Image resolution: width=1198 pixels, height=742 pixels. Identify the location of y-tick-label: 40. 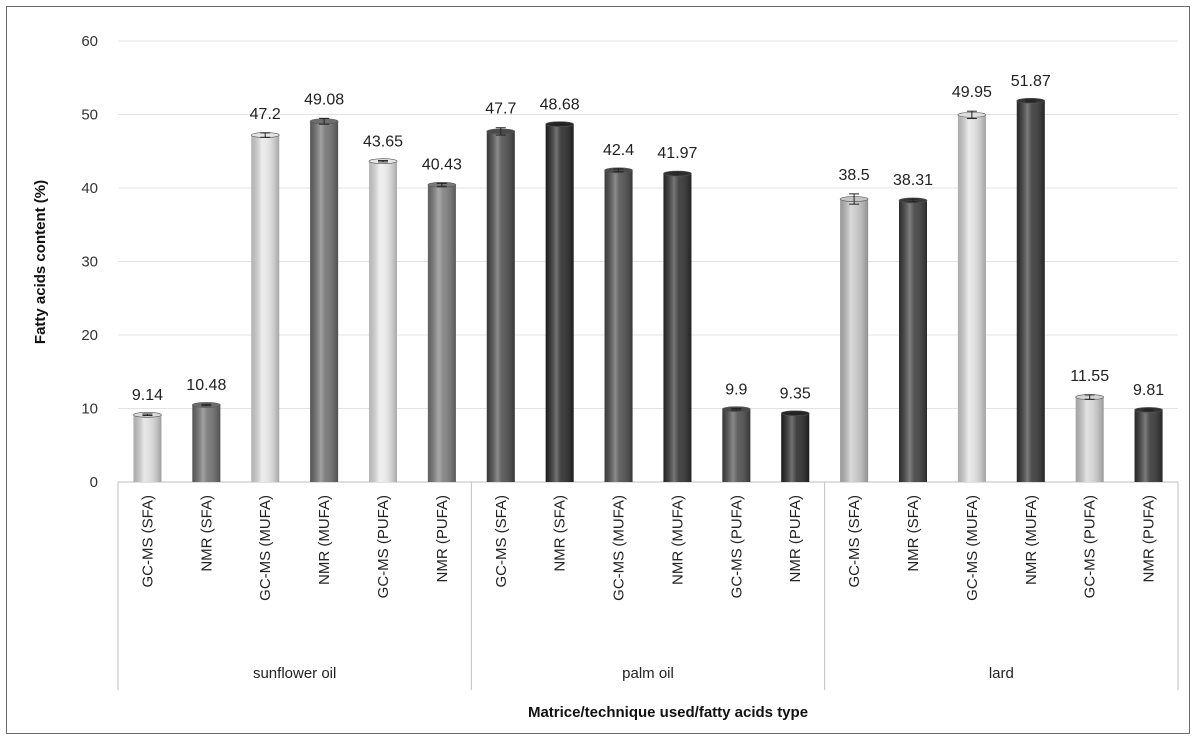
(89, 188).